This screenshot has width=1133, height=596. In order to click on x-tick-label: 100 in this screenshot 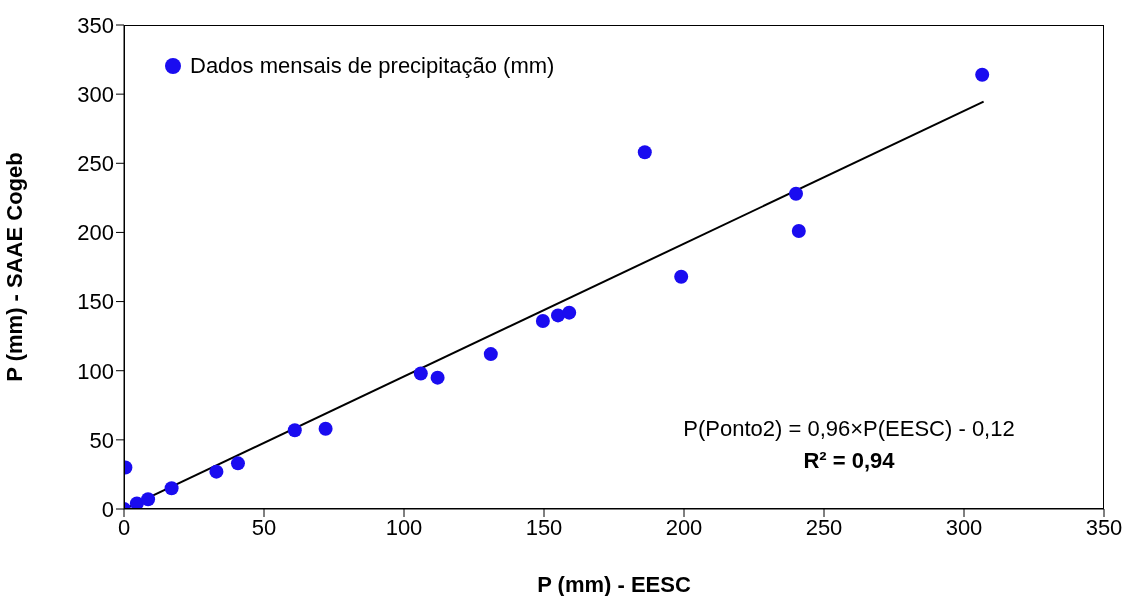, I will do `click(404, 527)`.